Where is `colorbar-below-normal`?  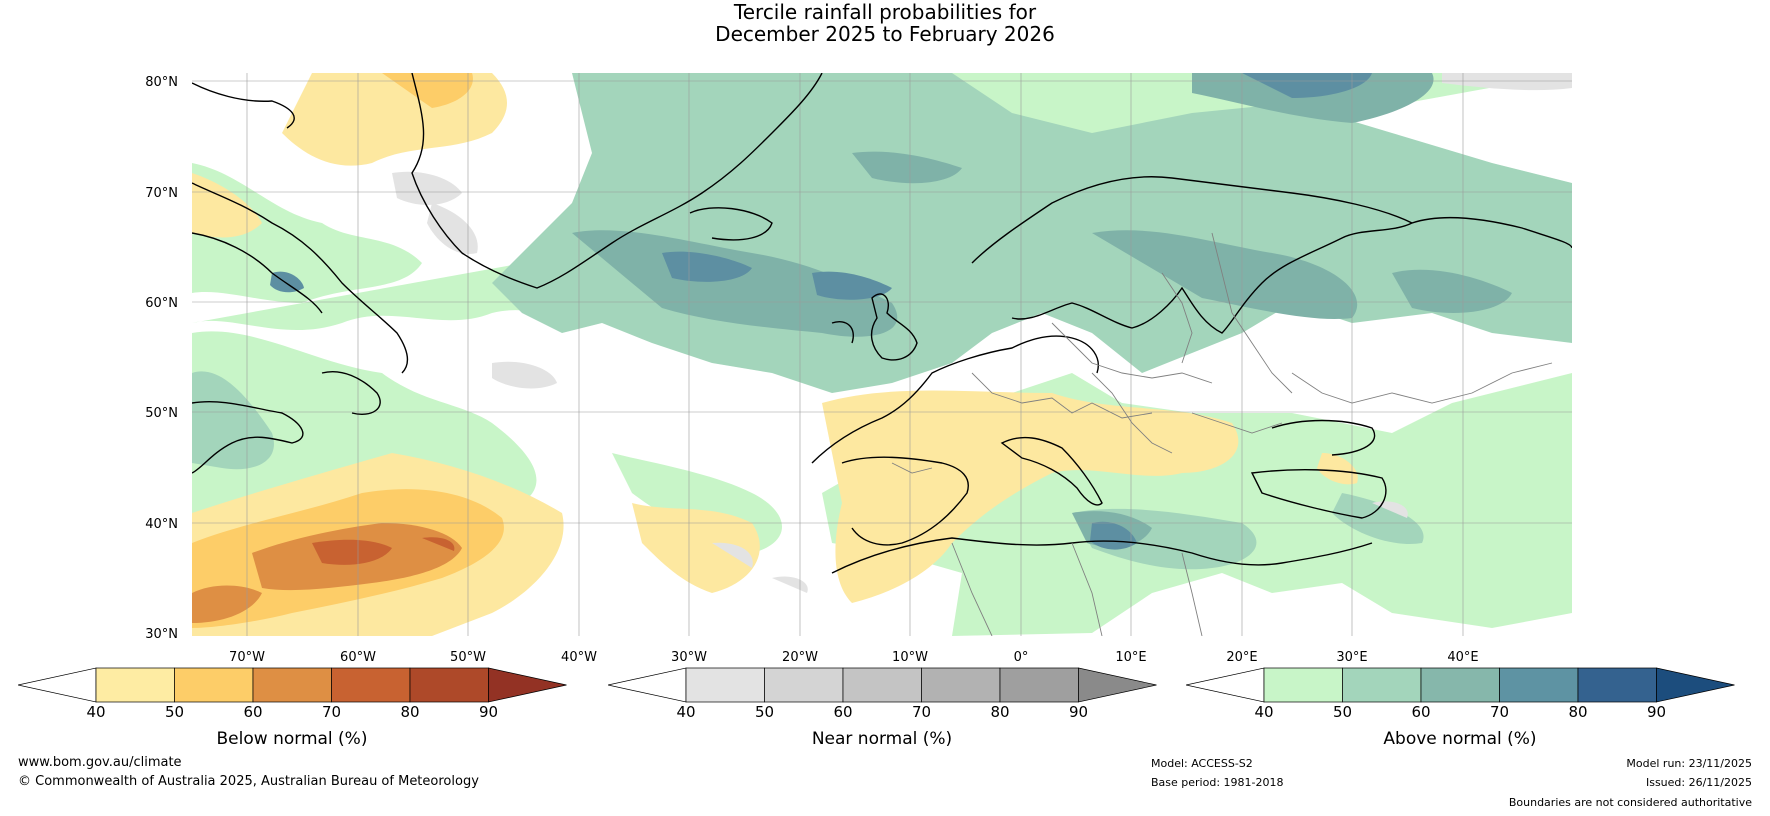 colorbar-below-normal is located at coordinates (292, 685).